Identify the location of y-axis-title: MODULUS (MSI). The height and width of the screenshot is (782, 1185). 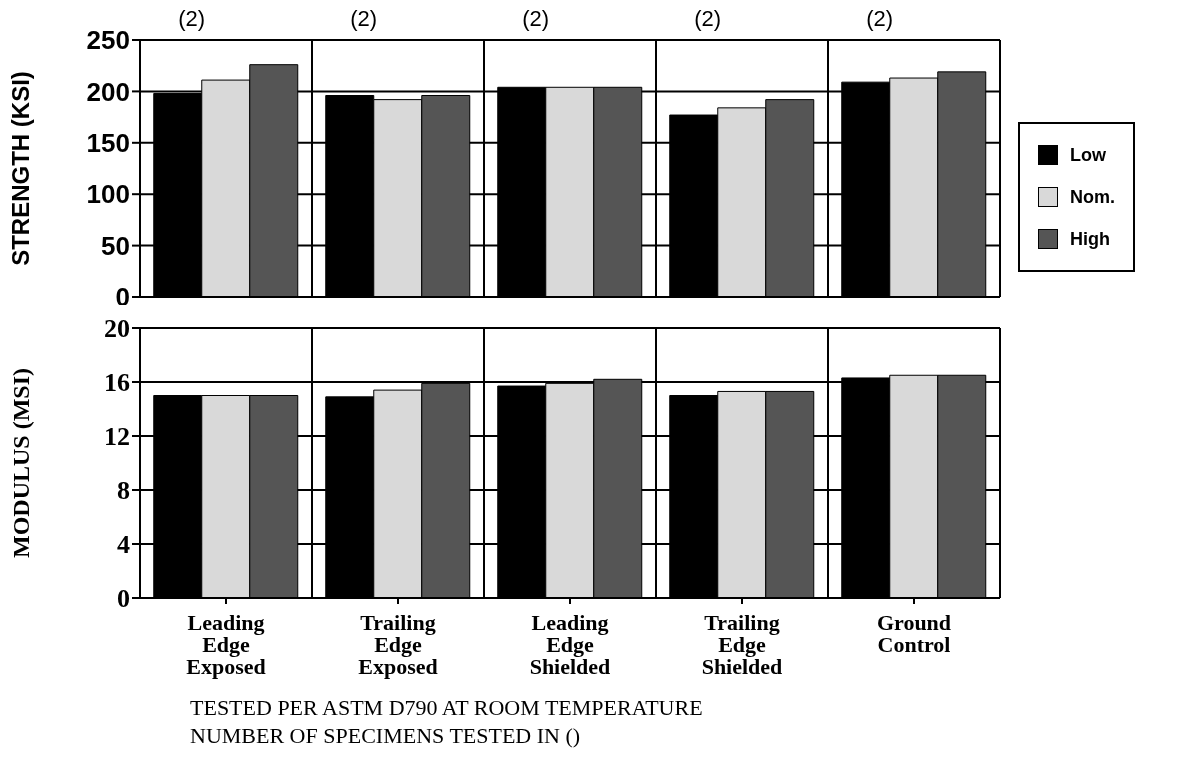
(20, 463).